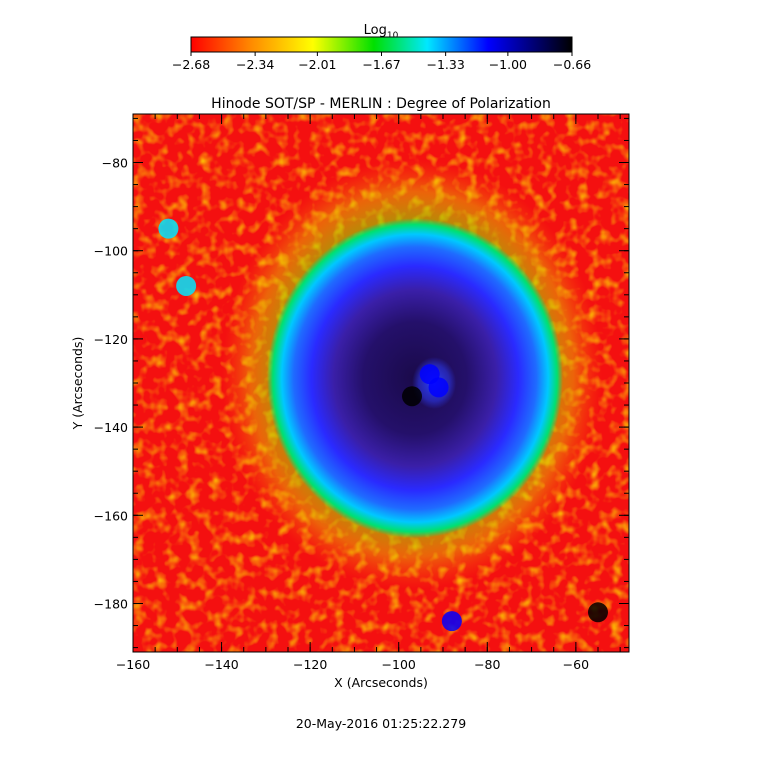 The width and height of the screenshot is (762, 772). What do you see at coordinates (111, 427) in the screenshot?
I see `y-tick-label: −140` at bounding box center [111, 427].